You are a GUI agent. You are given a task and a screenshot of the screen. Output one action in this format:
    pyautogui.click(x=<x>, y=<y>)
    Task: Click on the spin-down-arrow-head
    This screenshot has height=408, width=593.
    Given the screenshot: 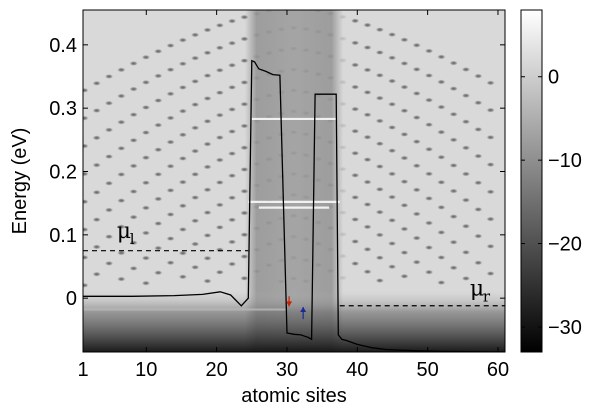 What is the action you would take?
    pyautogui.click(x=289, y=304)
    